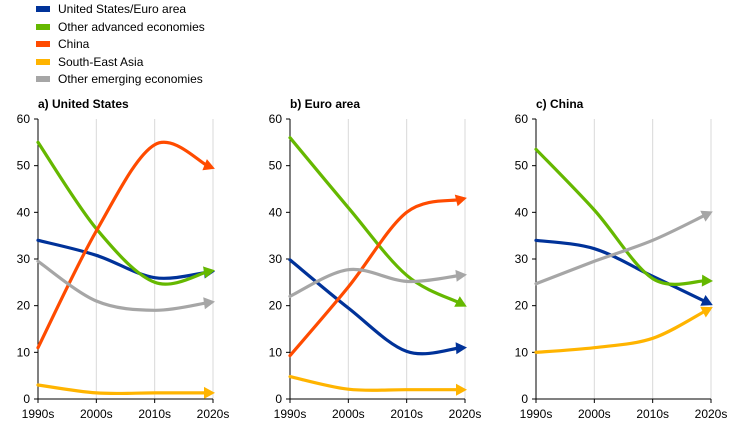  I want to click on panel-title: a) United States, so click(83, 104).